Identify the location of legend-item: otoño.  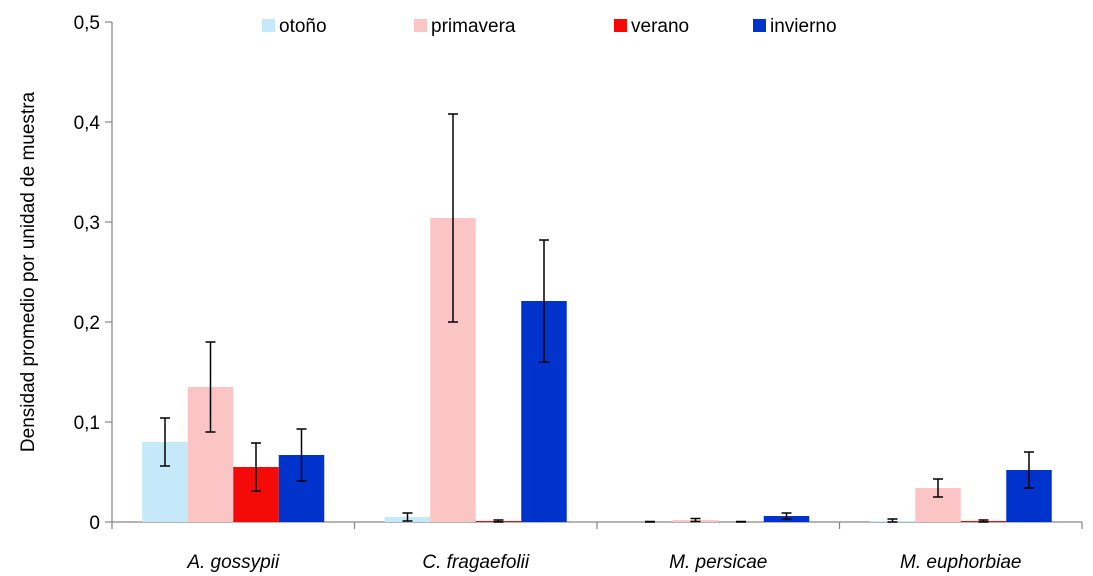
(294, 26).